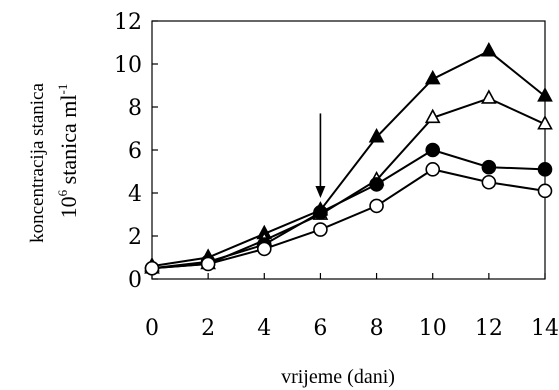 This screenshot has height=390, width=559. I want to click on y-tick-label: 12, so click(128, 22).